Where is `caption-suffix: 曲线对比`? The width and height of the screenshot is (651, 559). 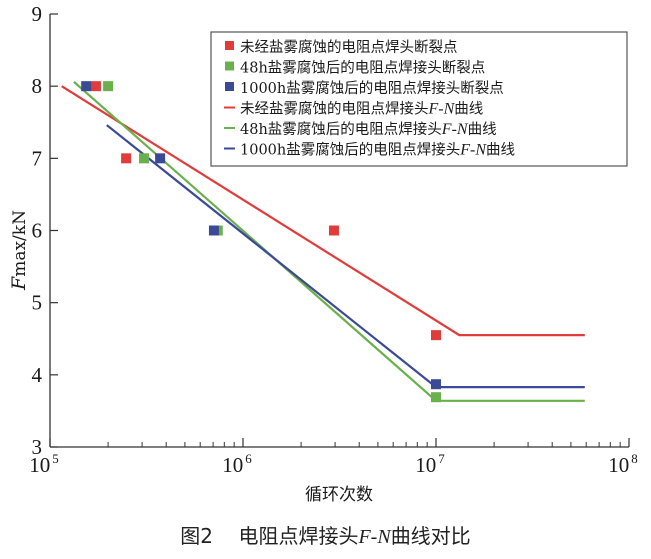
caption-suffix: 曲线对比 is located at coordinates (430, 536).